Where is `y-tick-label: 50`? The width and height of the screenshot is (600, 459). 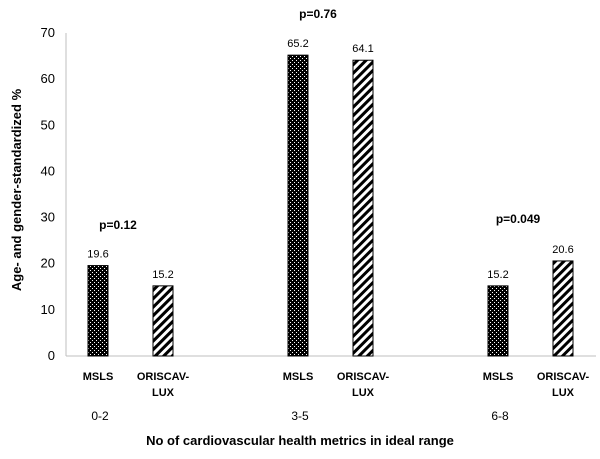 y-tick-label: 50 is located at coordinates (48, 124).